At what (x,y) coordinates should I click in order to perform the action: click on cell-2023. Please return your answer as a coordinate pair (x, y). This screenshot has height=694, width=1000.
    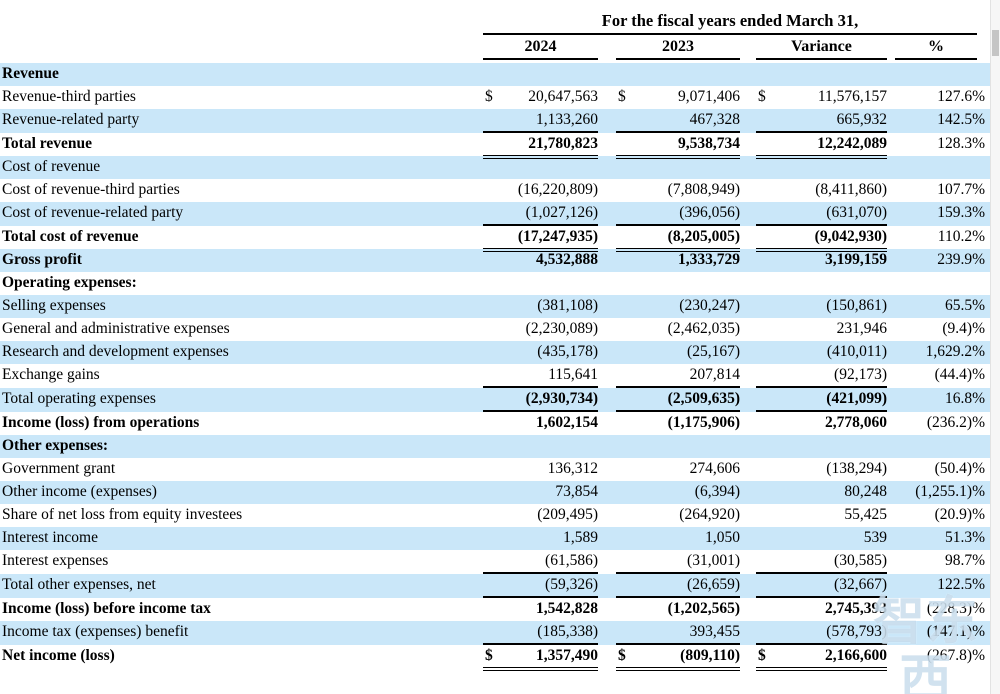
    Looking at the image, I should click on (686, 446).